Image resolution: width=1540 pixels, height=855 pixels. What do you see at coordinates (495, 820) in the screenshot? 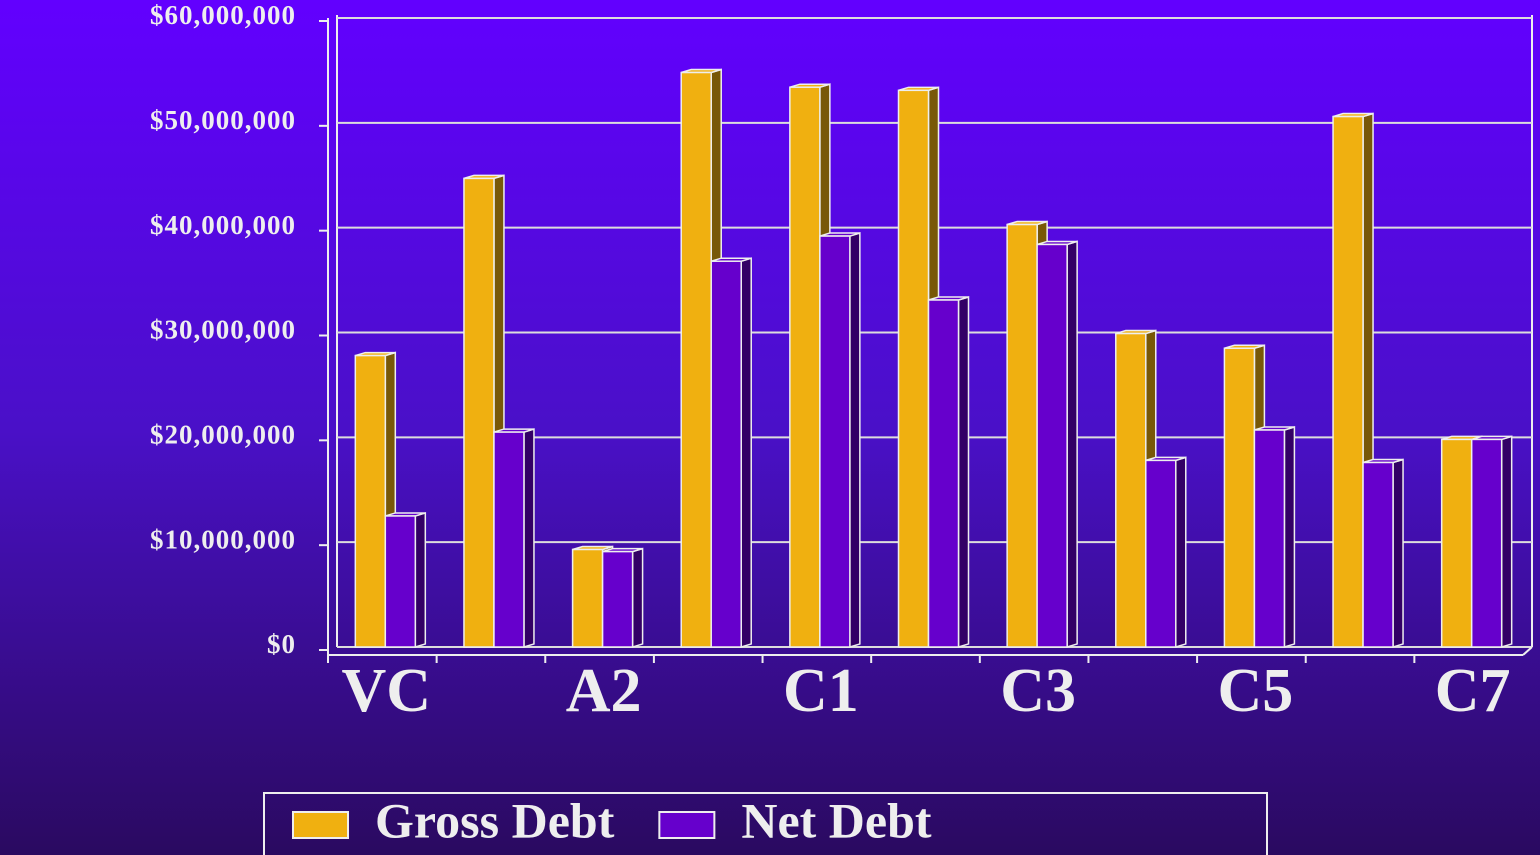
I see `legend-label: Gross Debt` at bounding box center [495, 820].